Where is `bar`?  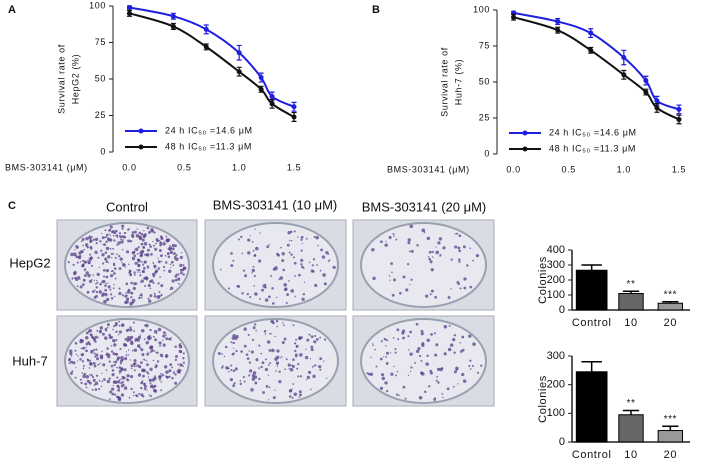 bar is located at coordinates (631, 428).